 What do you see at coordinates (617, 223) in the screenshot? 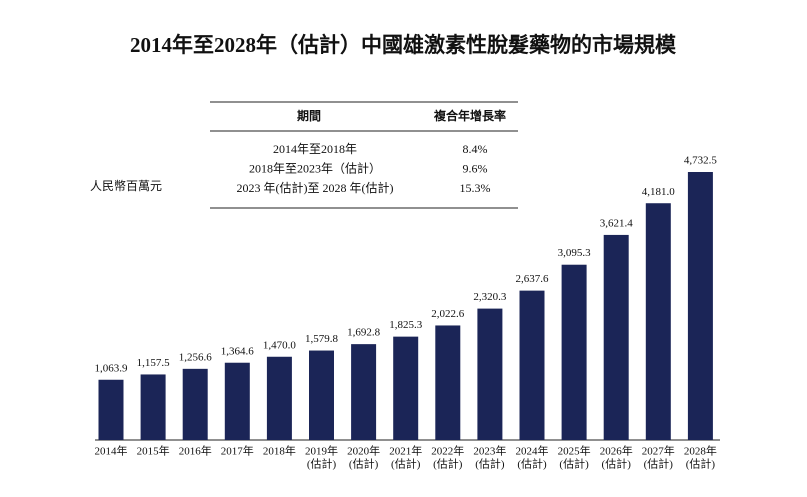
I see `value-label: 3,621.4` at bounding box center [617, 223].